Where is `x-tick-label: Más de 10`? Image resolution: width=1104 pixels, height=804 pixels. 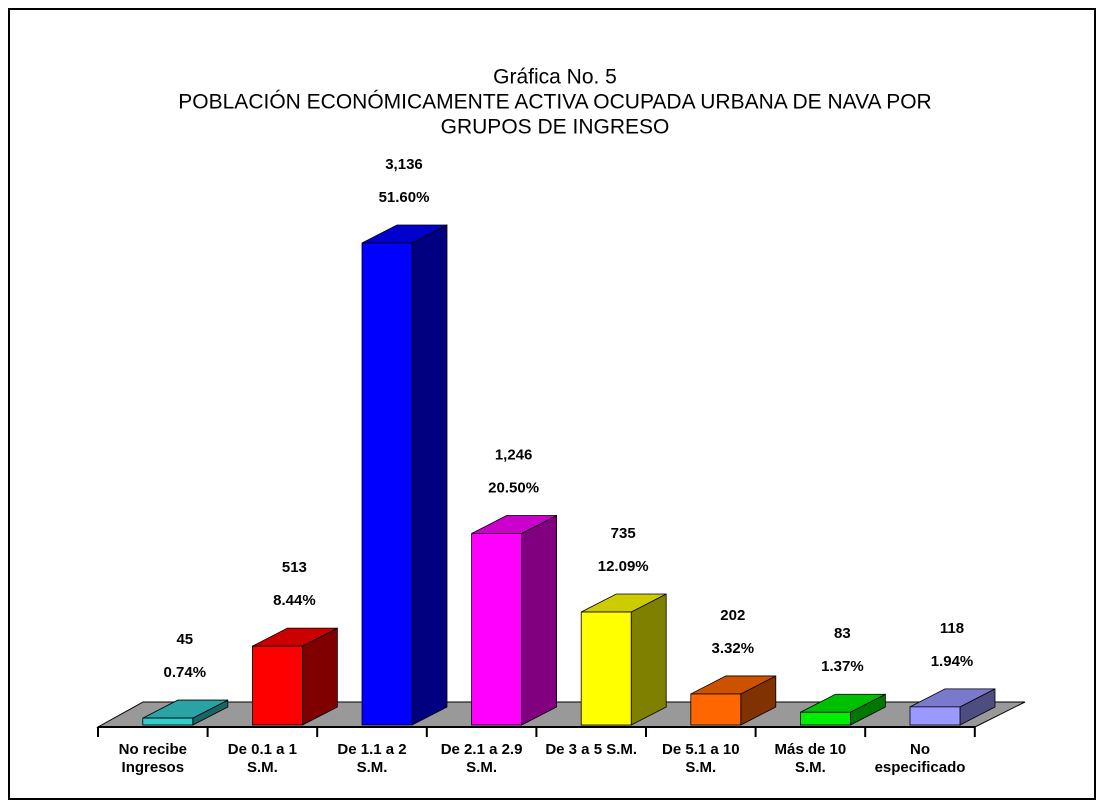
x-tick-label: Más de 10 is located at coordinates (811, 749).